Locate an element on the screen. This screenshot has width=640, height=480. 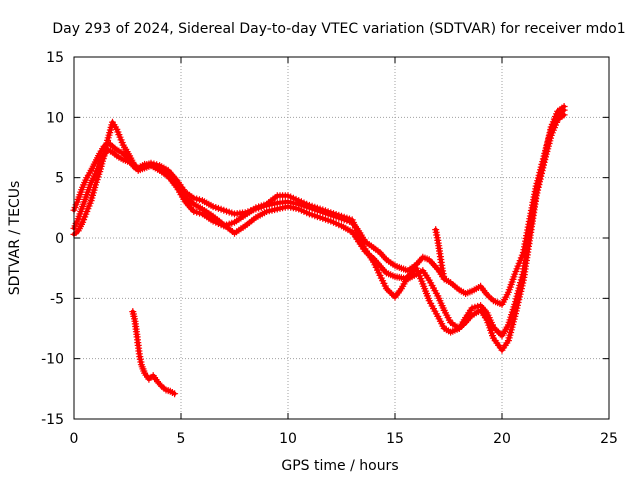
y-tick-label: -5 is located at coordinates (57, 299).